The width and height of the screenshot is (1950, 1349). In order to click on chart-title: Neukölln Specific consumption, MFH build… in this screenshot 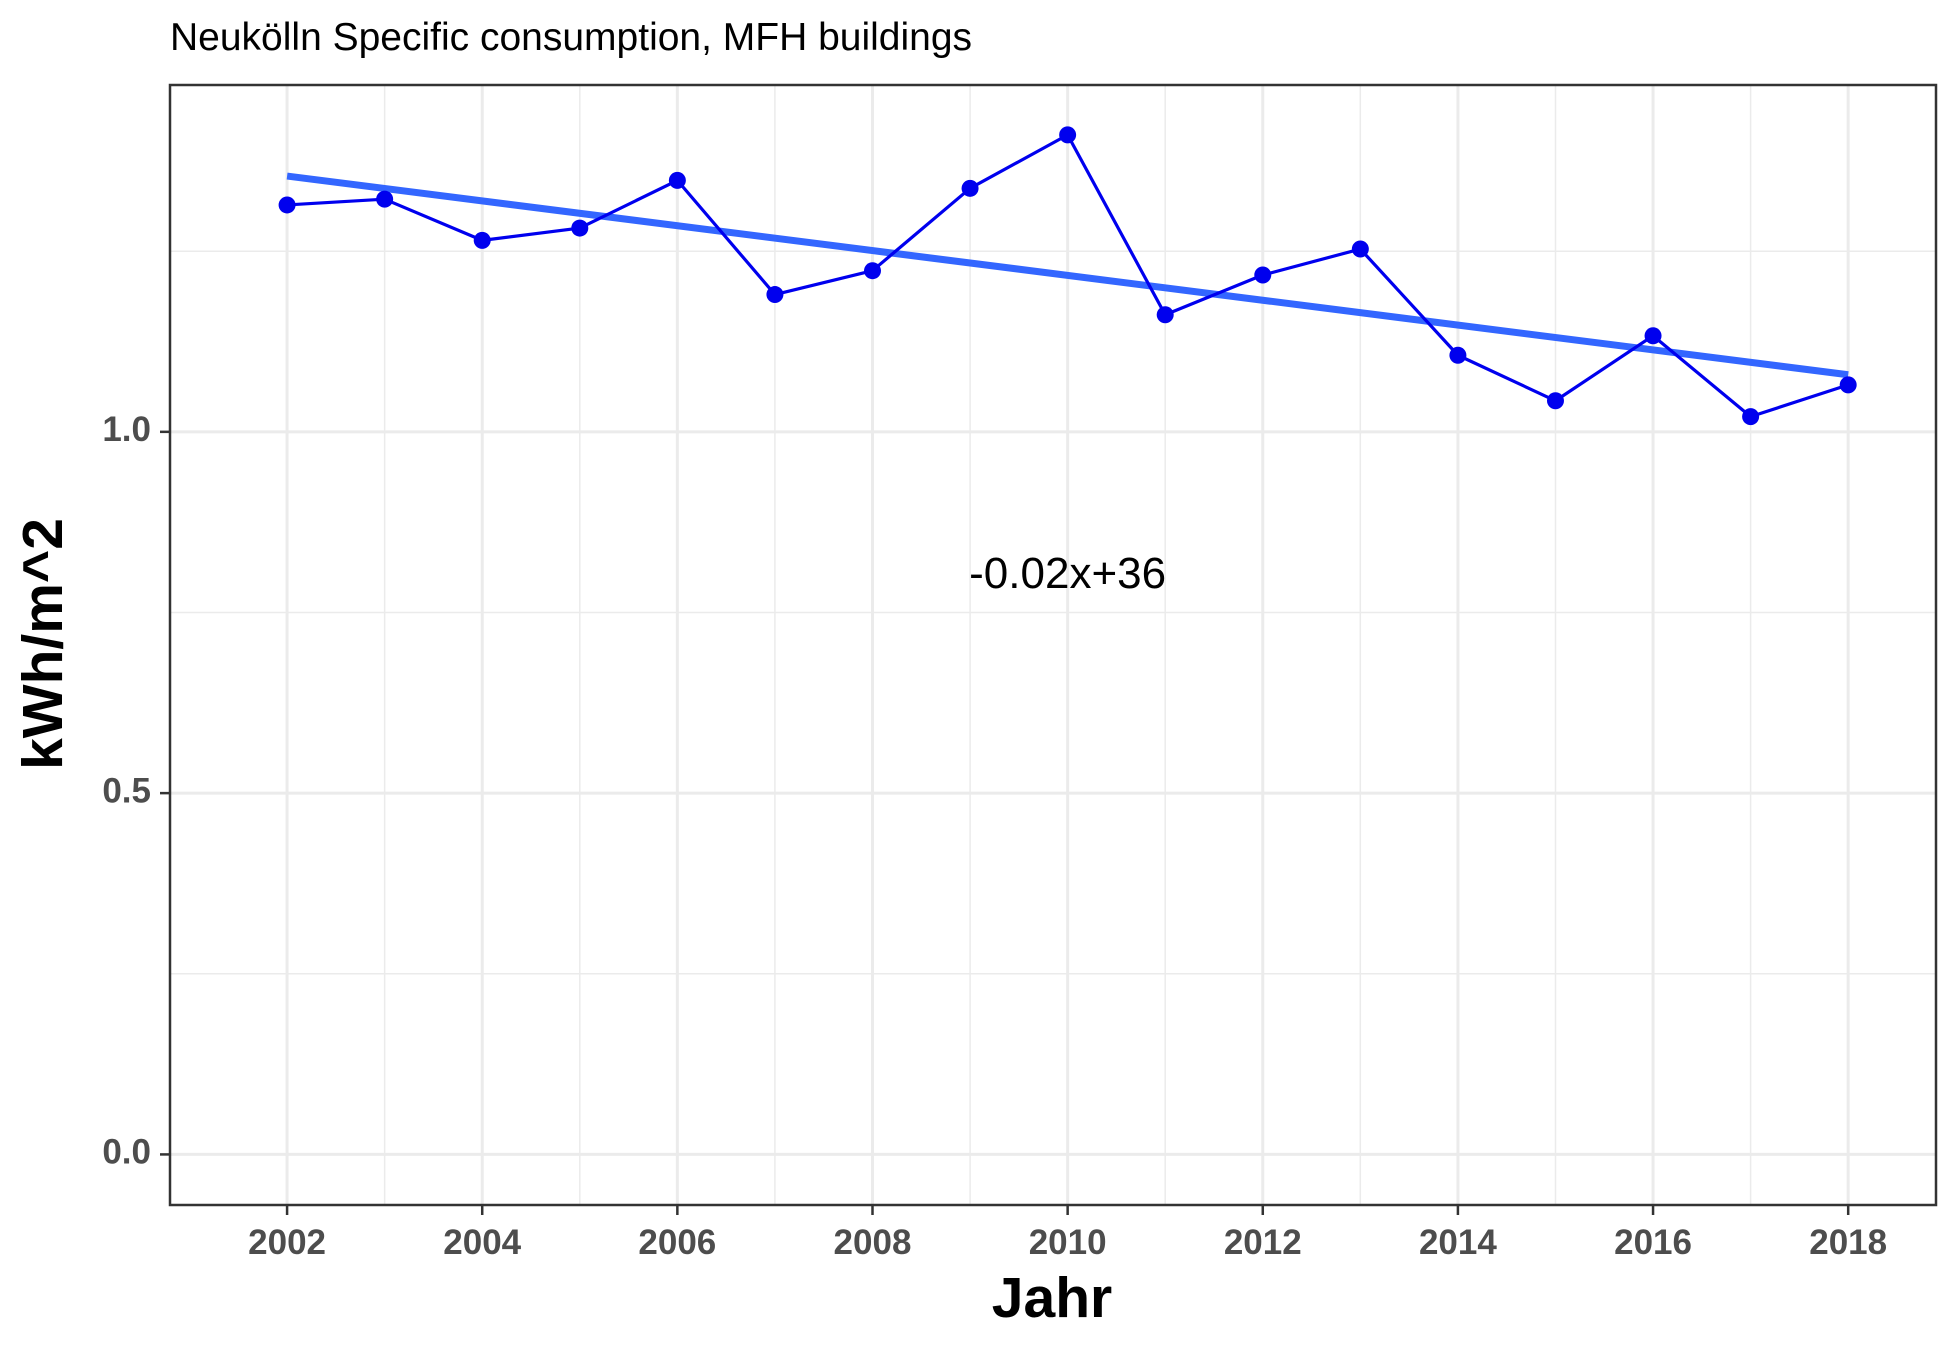, I will do `click(571, 37)`.